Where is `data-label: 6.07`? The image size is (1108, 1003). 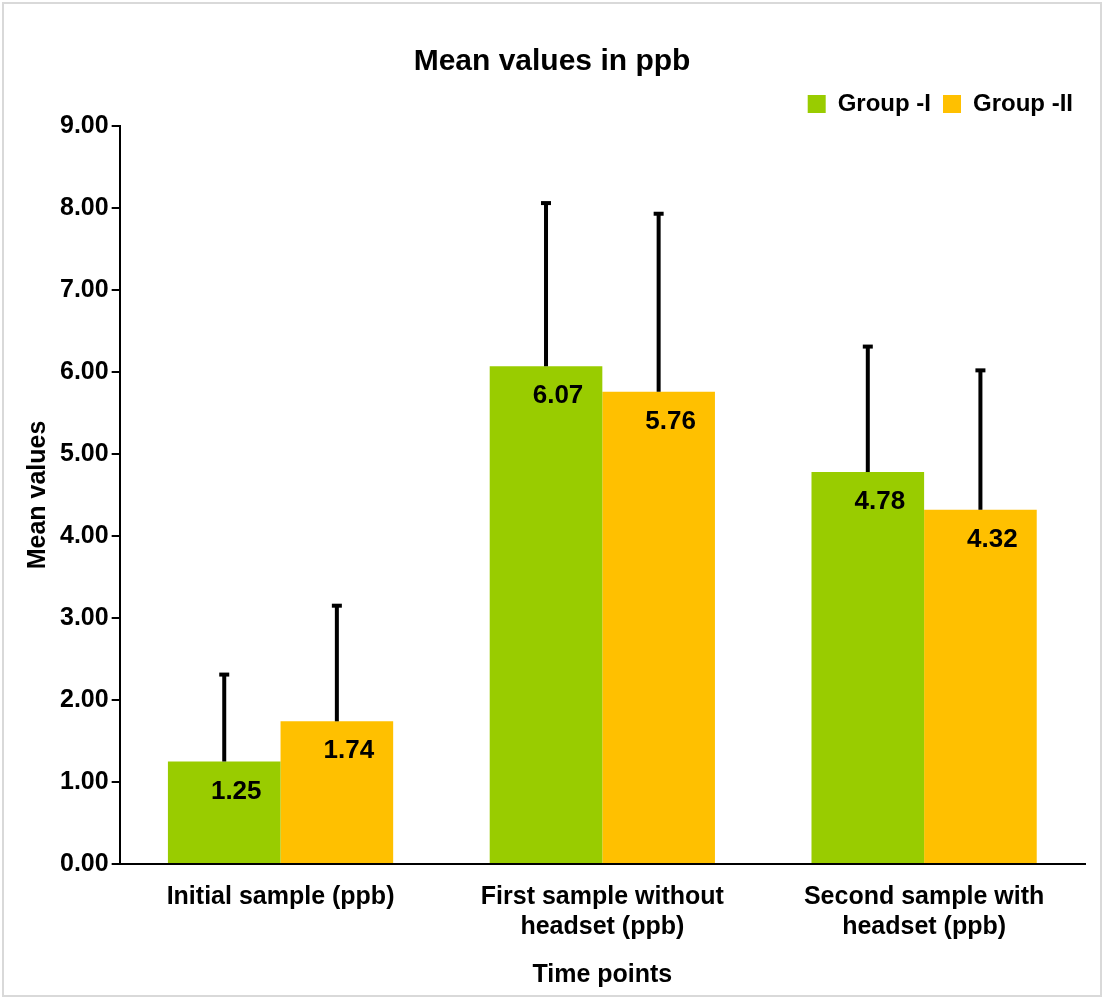 data-label: 6.07 is located at coordinates (558, 394).